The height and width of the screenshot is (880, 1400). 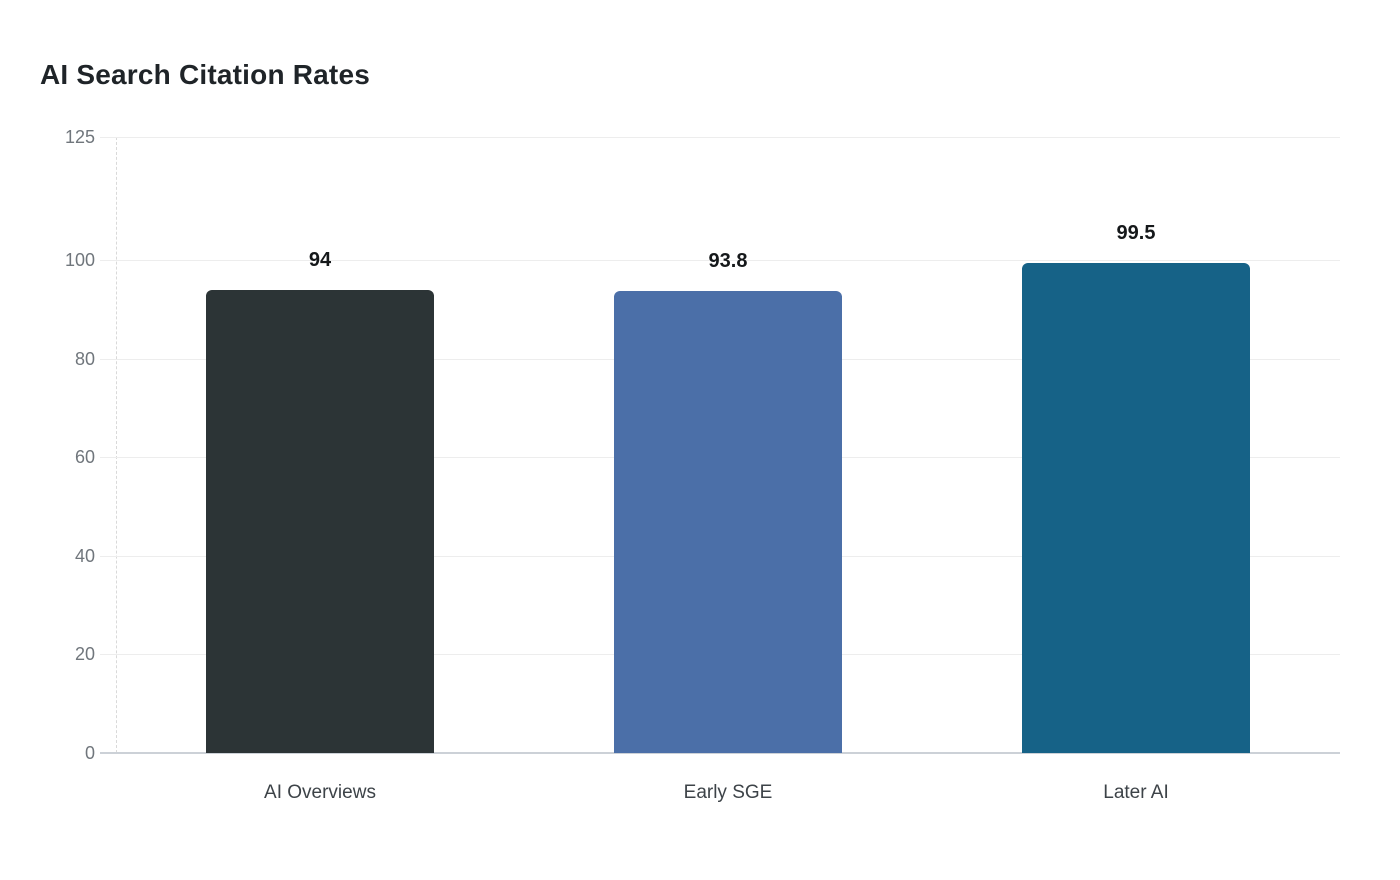 I want to click on y-tick-label: 60, so click(x=84, y=457).